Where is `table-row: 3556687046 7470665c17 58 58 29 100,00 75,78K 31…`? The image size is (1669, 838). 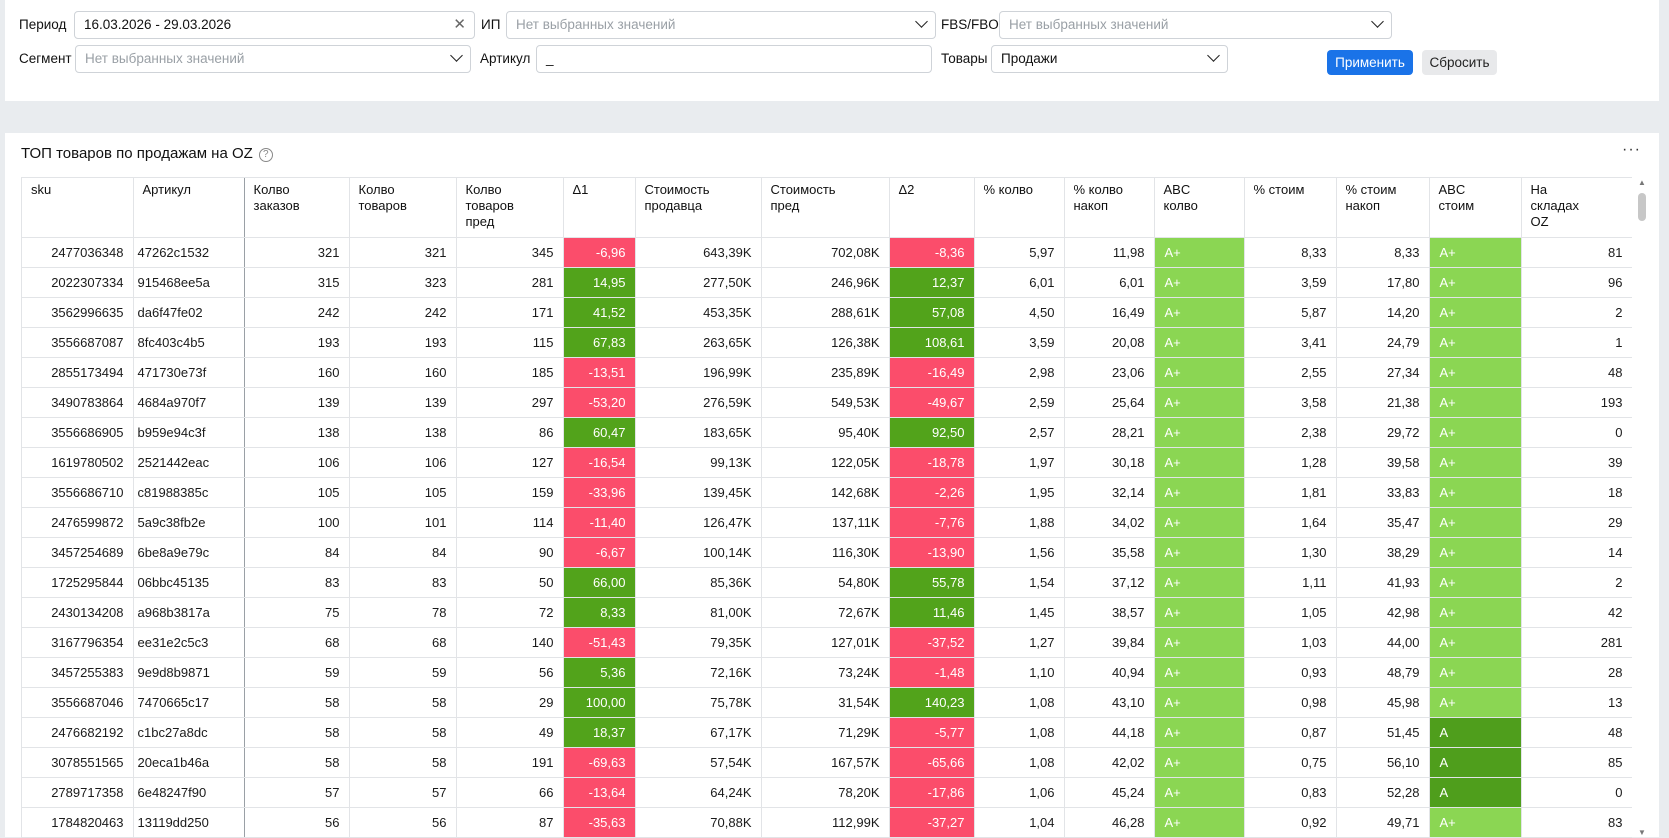 table-row: 3556687046 7470665c17 58 58 29 100,00 75,78K 31… is located at coordinates (827, 702).